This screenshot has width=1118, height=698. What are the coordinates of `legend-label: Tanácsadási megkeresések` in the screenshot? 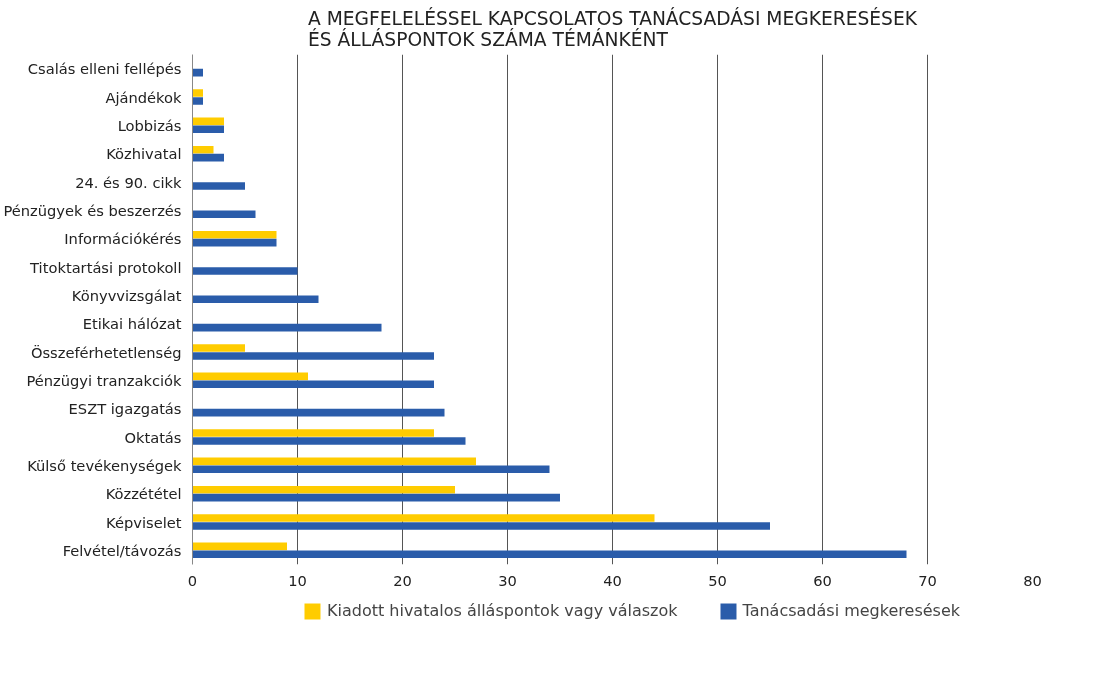 It's located at (851, 610).